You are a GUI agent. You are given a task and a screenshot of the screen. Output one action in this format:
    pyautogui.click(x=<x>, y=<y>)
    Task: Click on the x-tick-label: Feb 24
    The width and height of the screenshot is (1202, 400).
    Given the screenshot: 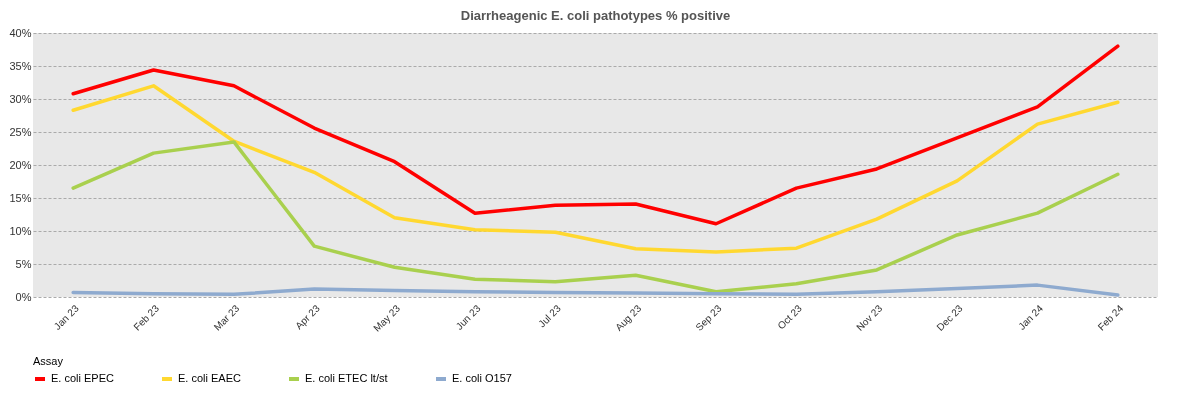 What is the action you would take?
    pyautogui.click(x=1110, y=317)
    